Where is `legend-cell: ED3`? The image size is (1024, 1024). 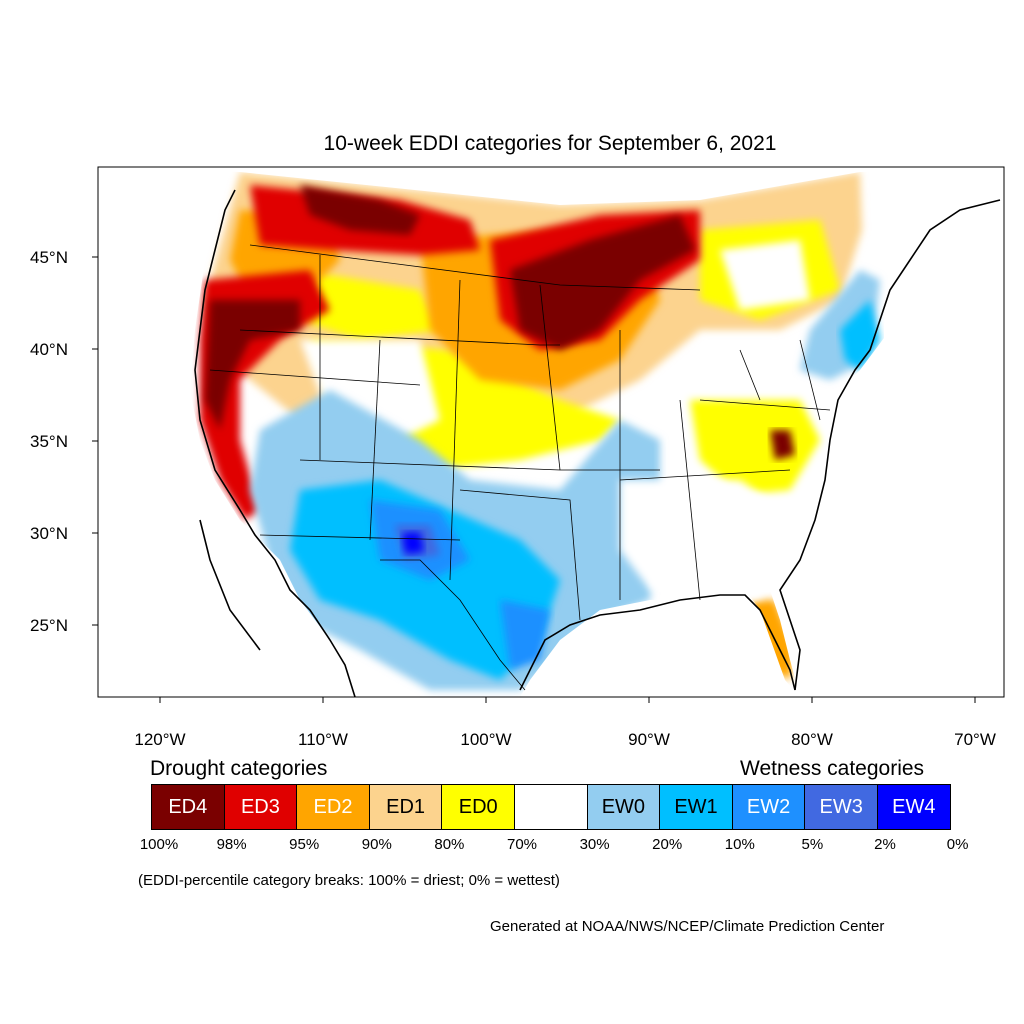
legend-cell: ED3 is located at coordinates (260, 807).